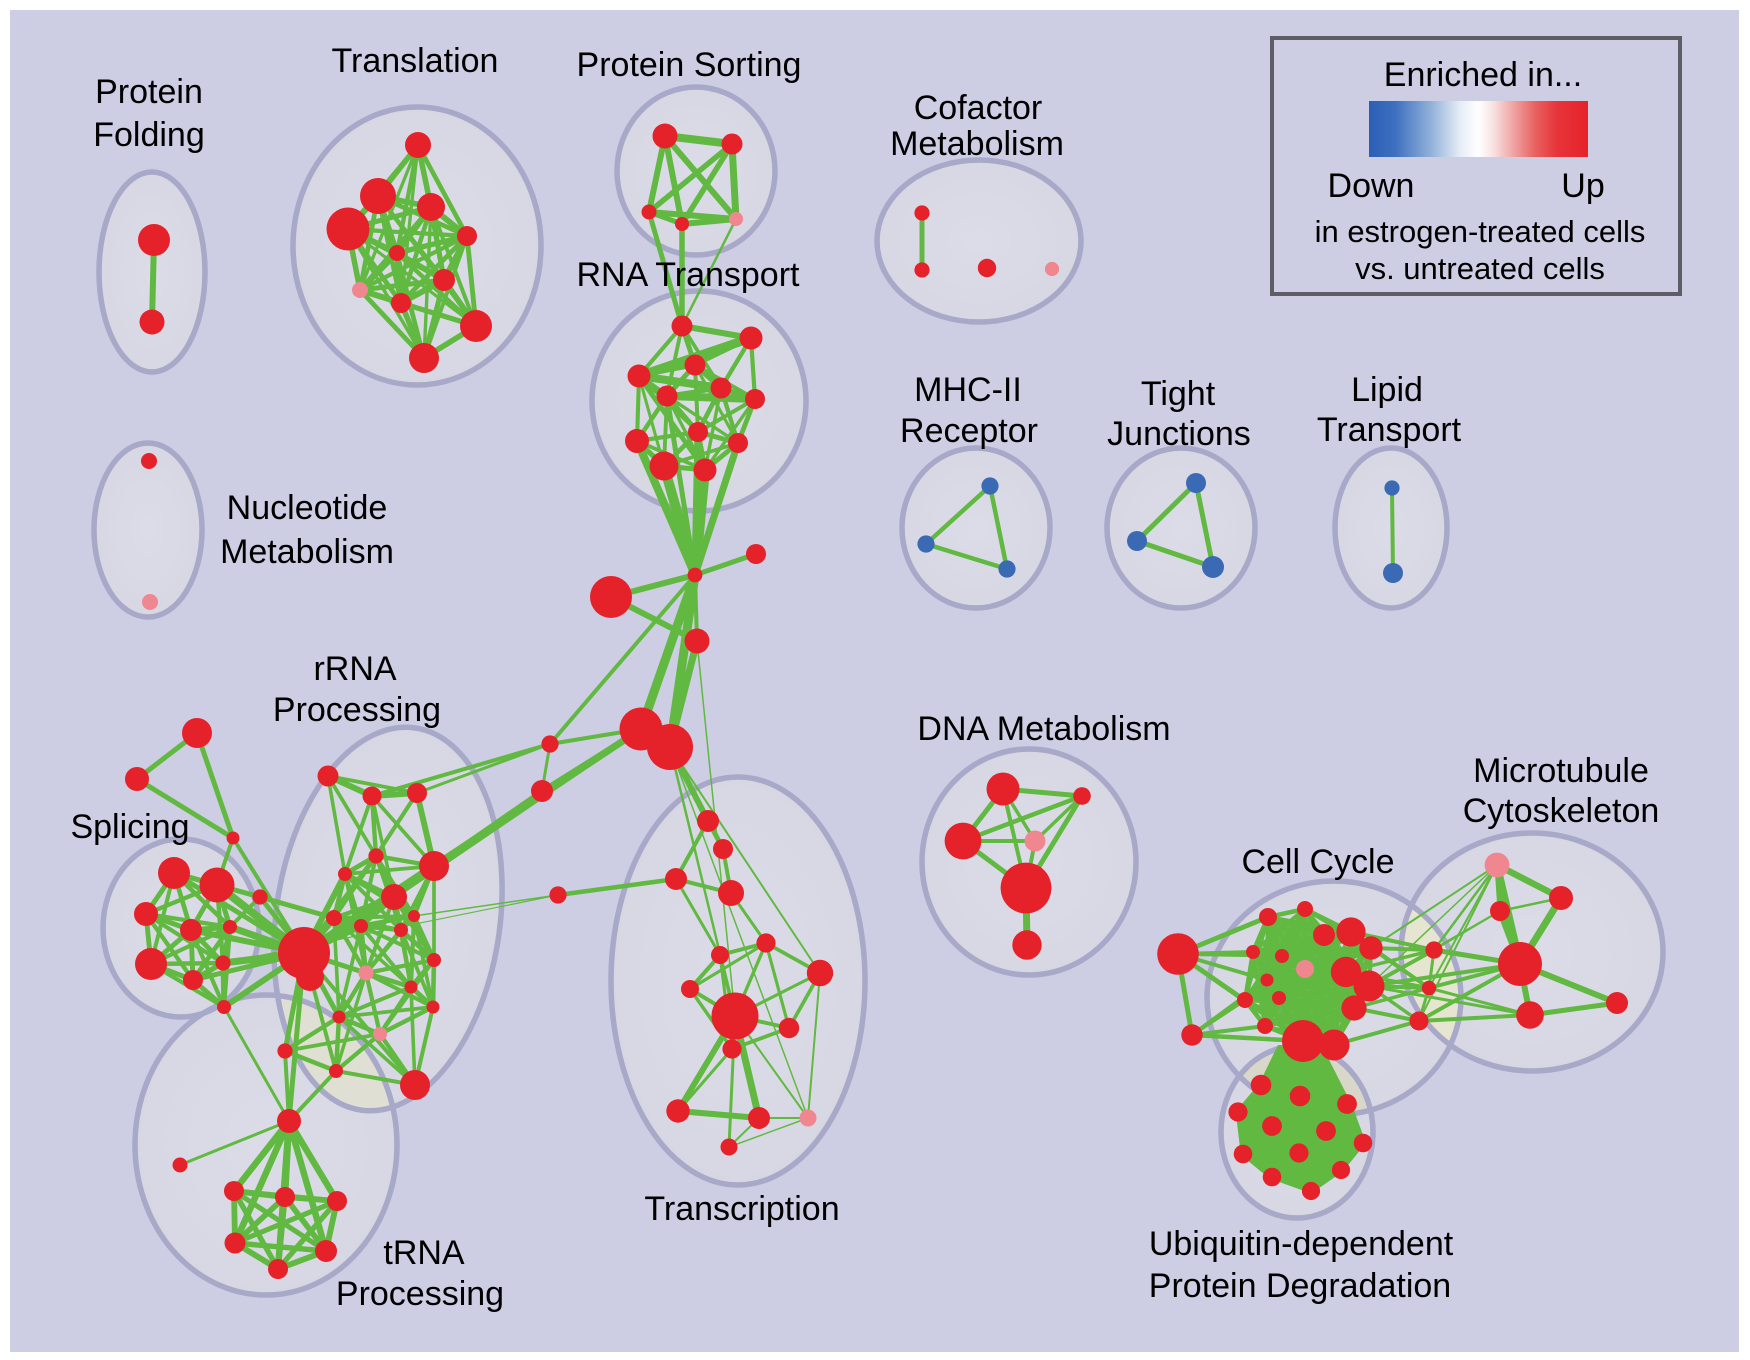 The width and height of the screenshot is (1750, 1360). I want to click on svg-text: Up, so click(1582, 186).